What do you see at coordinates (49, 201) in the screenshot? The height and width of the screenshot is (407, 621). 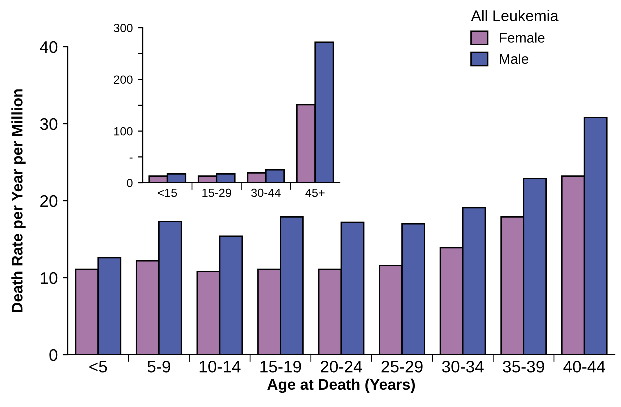 I see `y-tick-label: 20` at bounding box center [49, 201].